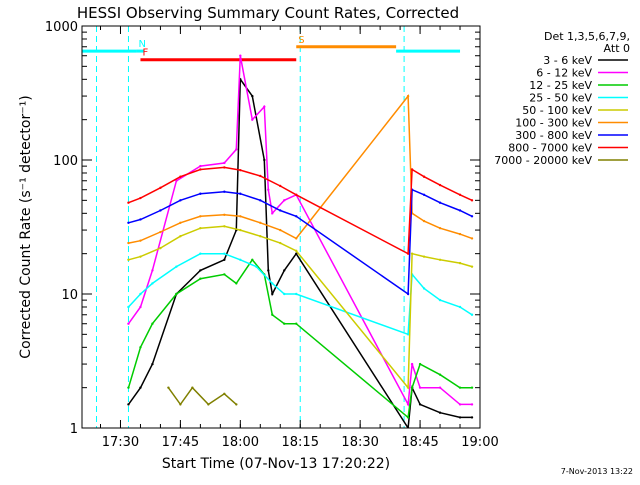 This screenshot has width=640, height=485. I want to click on state-bar-label-1: N, so click(141, 44).